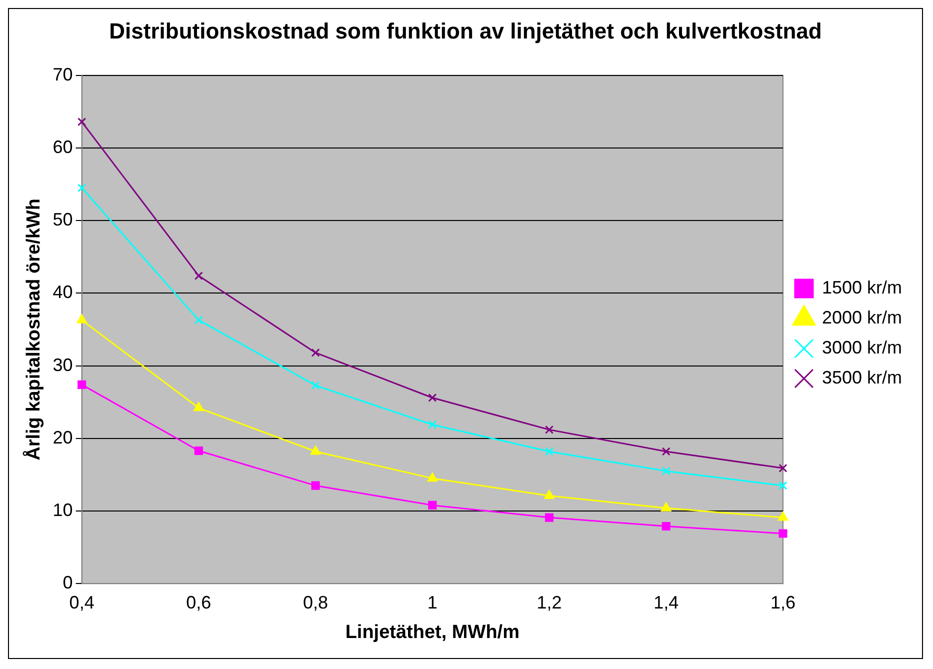 Image resolution: width=933 pixels, height=669 pixels. I want to click on legend-label: 3500 kr/m, so click(862, 377).